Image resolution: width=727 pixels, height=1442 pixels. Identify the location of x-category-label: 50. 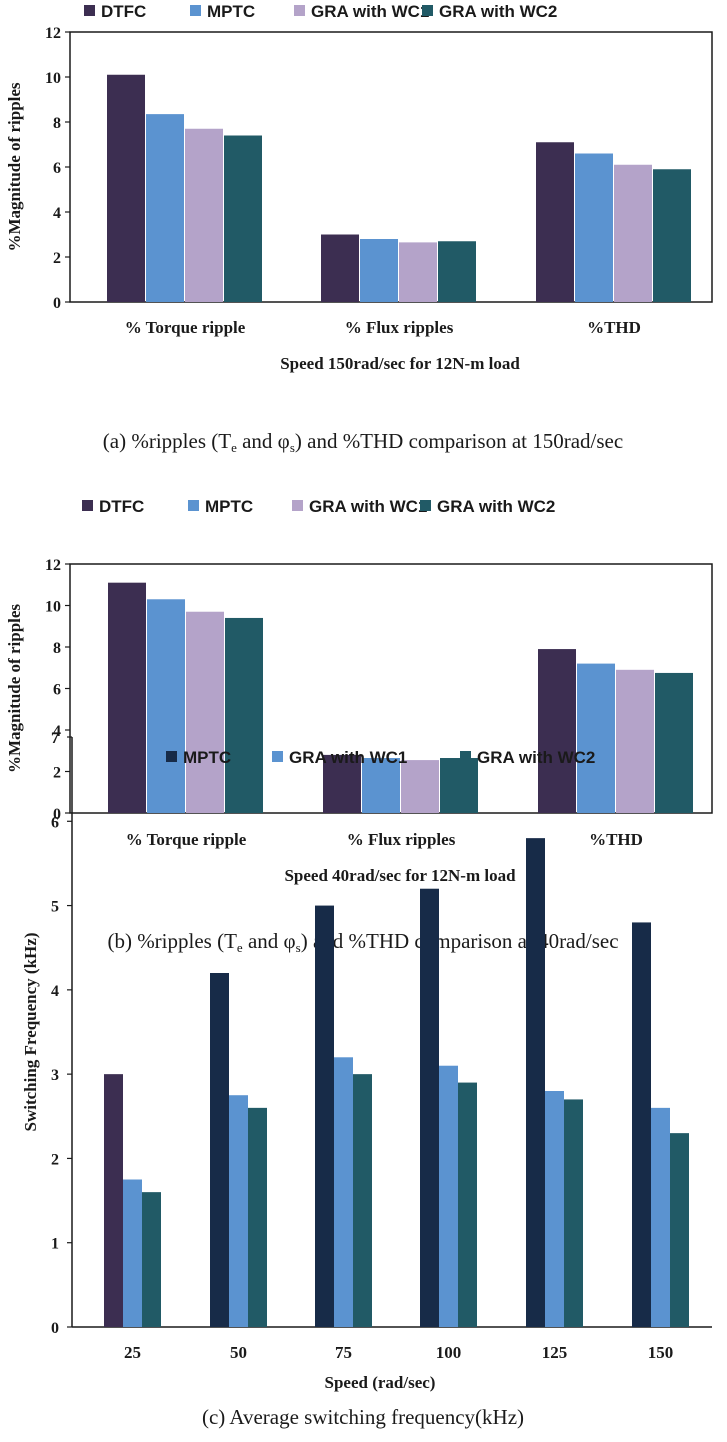
(238, 1352).